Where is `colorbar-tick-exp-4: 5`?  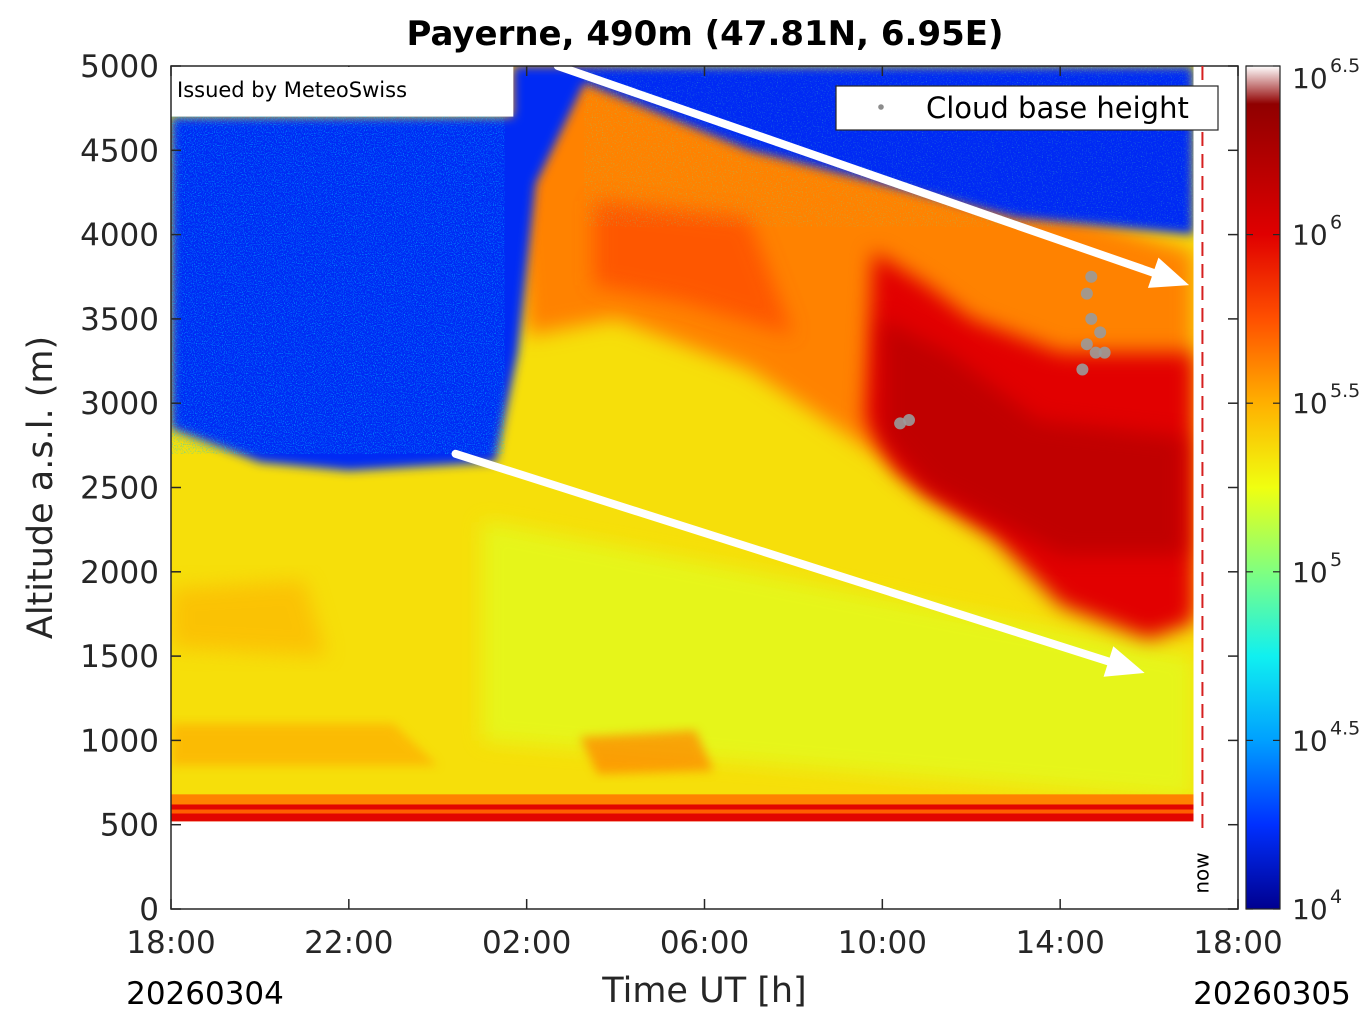
colorbar-tick-exp-4: 5 is located at coordinates (1336, 560).